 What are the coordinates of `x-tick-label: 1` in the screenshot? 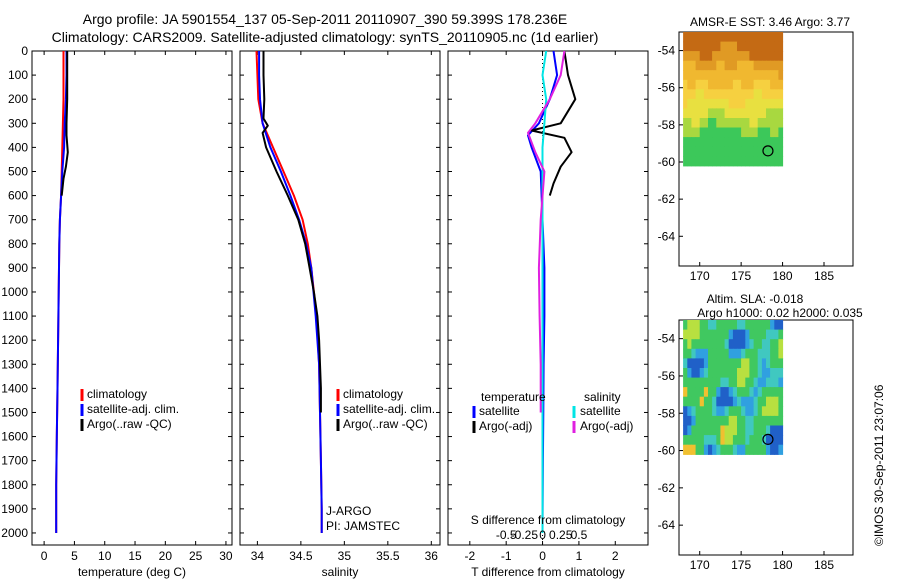 It's located at (579, 556).